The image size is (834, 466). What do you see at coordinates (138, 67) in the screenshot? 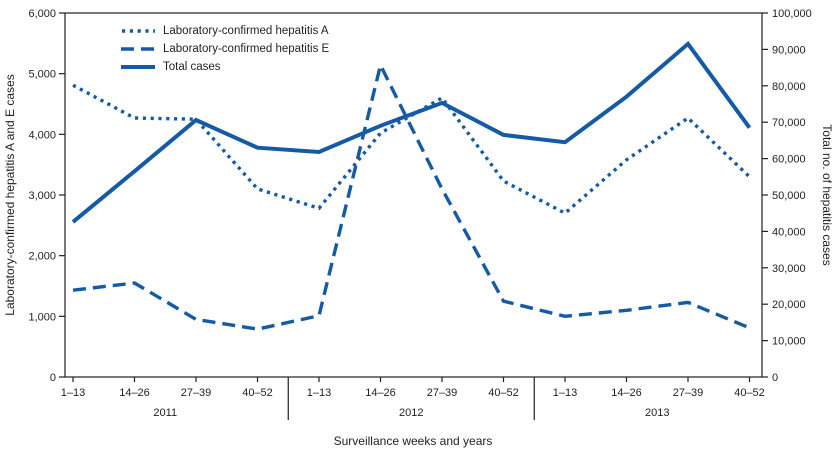
I see `solid-line-icon` at bounding box center [138, 67].